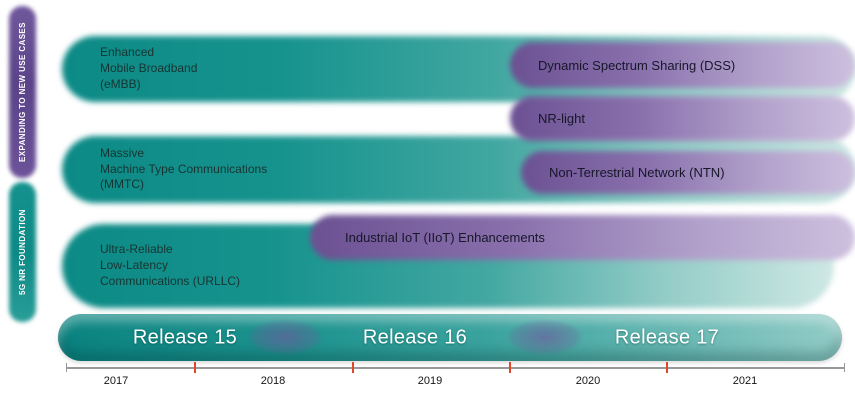 This screenshot has width=855, height=402. What do you see at coordinates (561, 118) in the screenshot?
I see `nr-light-label: NR-light` at bounding box center [561, 118].